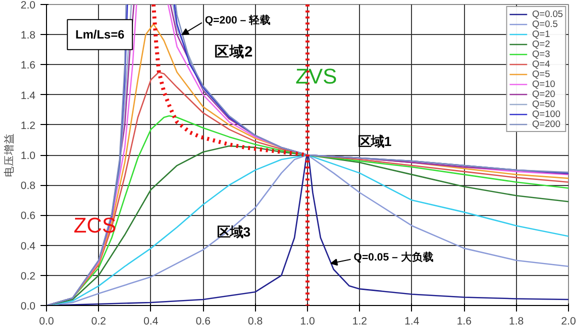 The width and height of the screenshot is (576, 327). What do you see at coordinates (516, 321) in the screenshot?
I see `x-tick-label: 1.8` at bounding box center [516, 321].